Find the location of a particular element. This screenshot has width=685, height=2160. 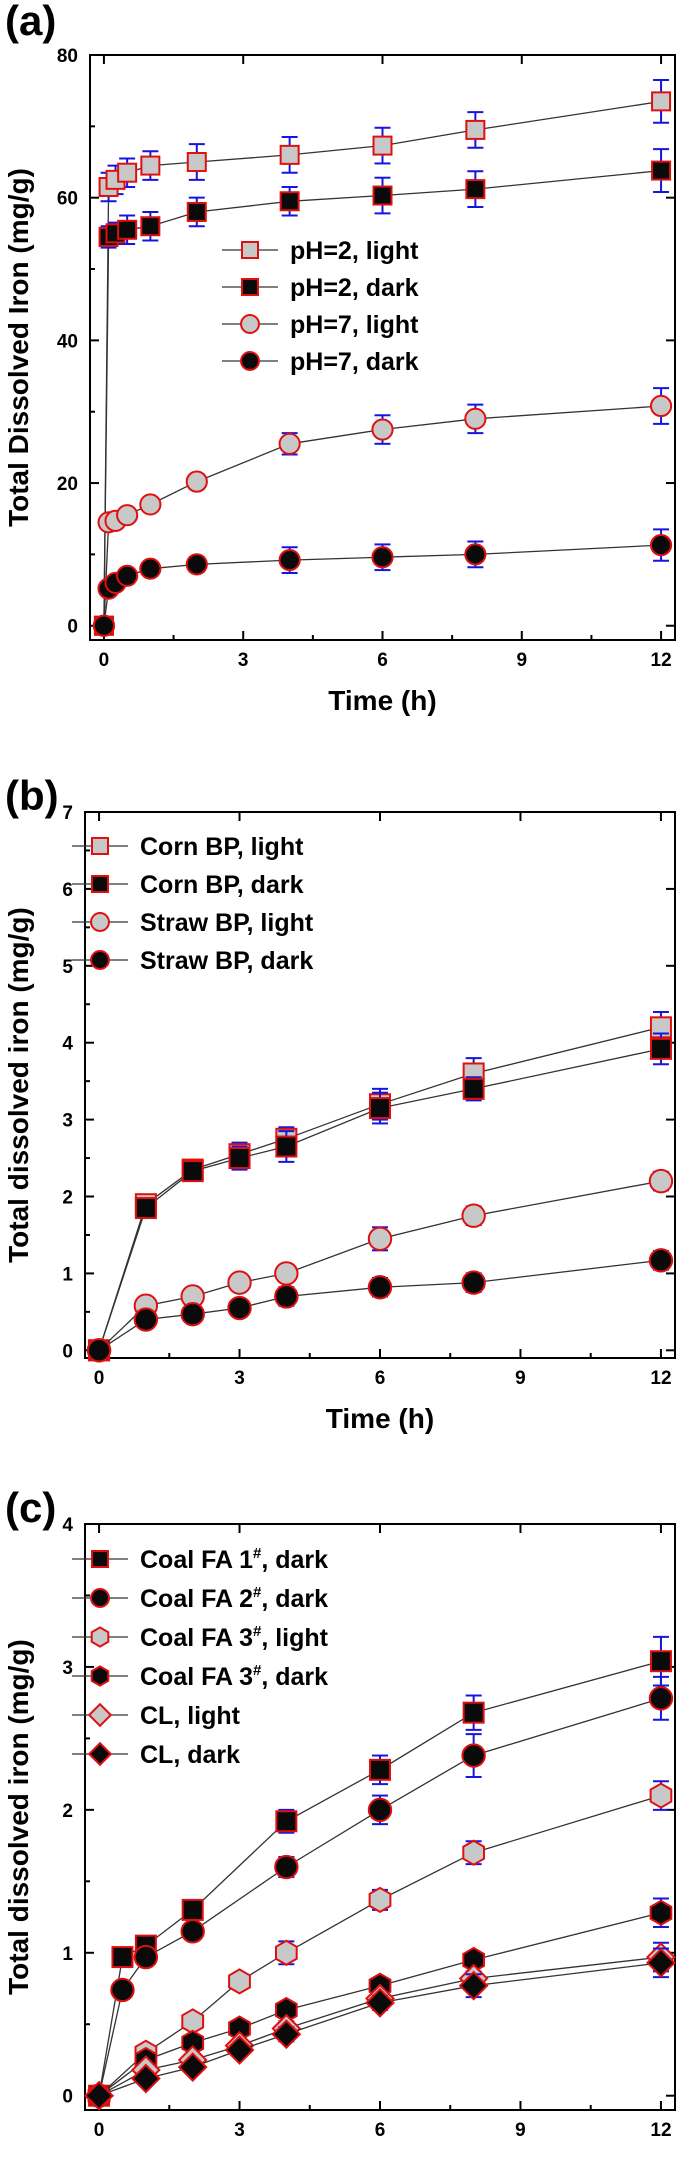

y-tick-label: 60 is located at coordinates (67, 199).